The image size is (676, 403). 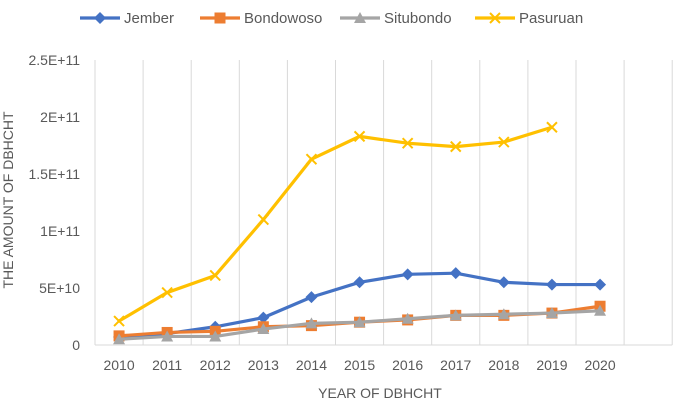 What do you see at coordinates (599, 365) in the screenshot?
I see `x-tick-label: 2020` at bounding box center [599, 365].